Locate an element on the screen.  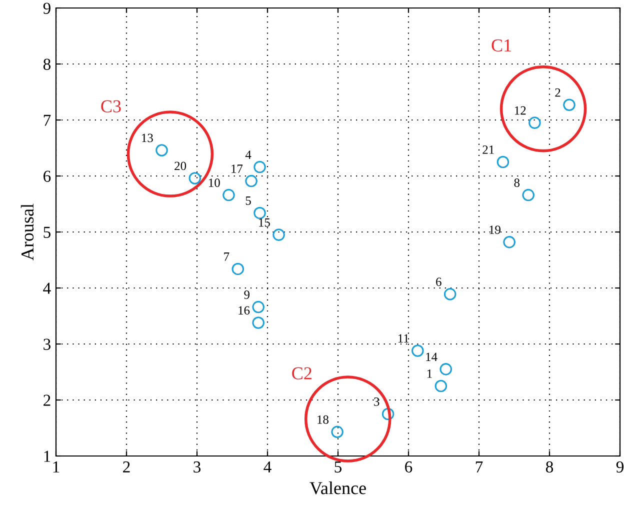
y-tick-label: 5 is located at coordinates (47, 232).